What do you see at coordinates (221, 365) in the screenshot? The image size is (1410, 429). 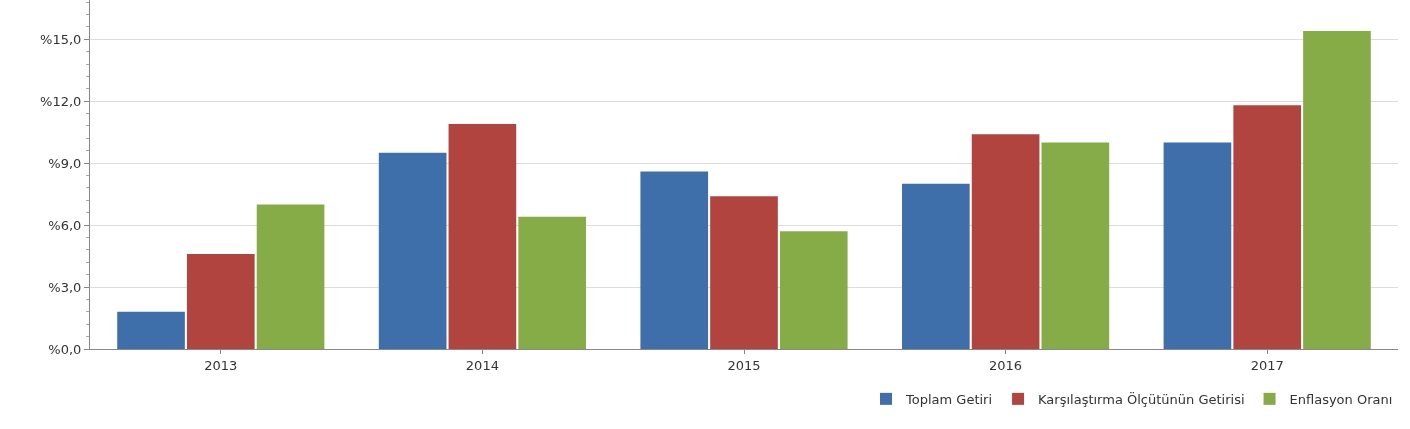 I see `x-tick-label: 2013` at bounding box center [221, 365].